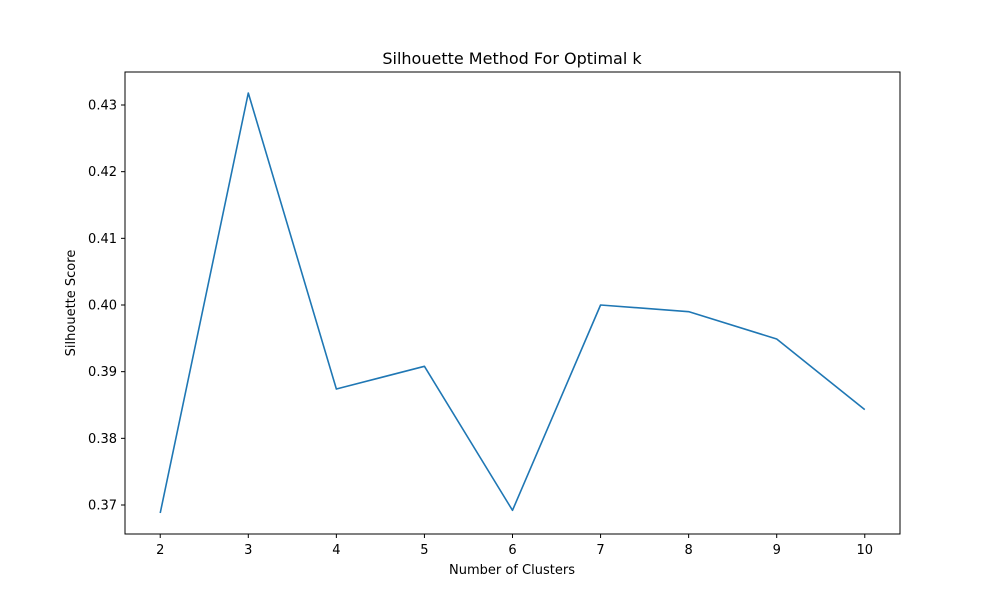 This screenshot has width=1000, height=600. I want to click on x-tick-label: 4, so click(336, 550).